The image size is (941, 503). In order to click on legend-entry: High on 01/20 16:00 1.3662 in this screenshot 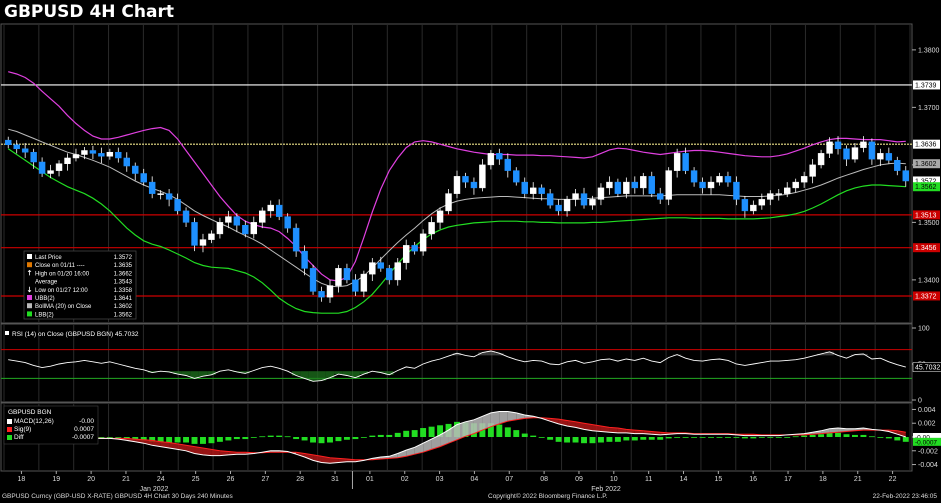, I will do `click(80, 273)`.